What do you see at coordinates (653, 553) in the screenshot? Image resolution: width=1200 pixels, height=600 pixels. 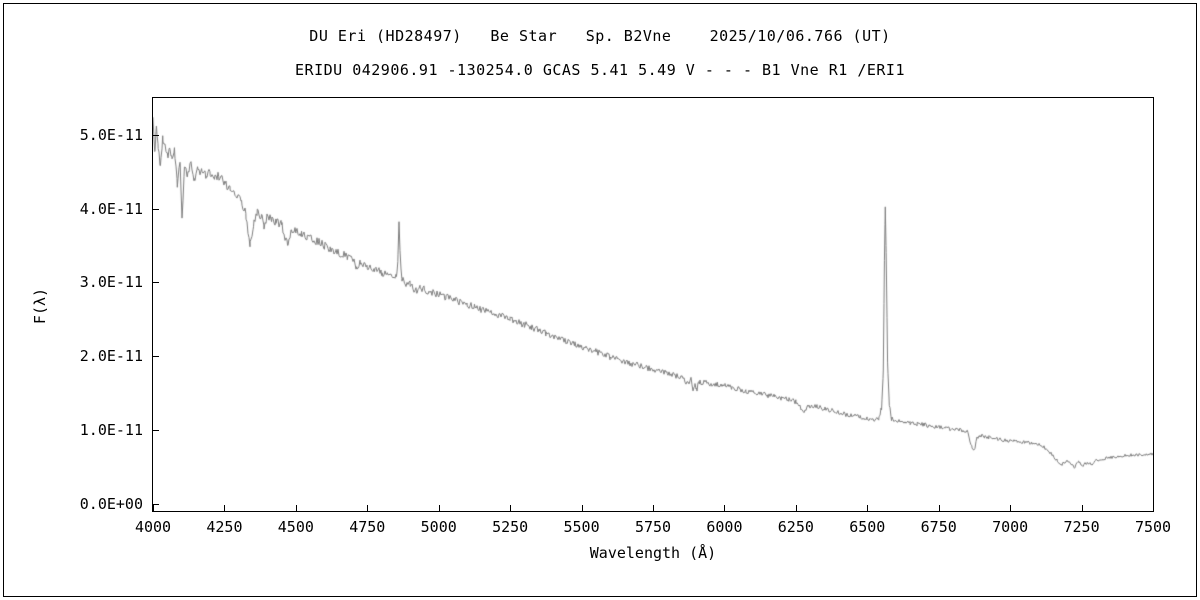 I see `x-axis-label: Wavelength (Å)` at bounding box center [653, 553].